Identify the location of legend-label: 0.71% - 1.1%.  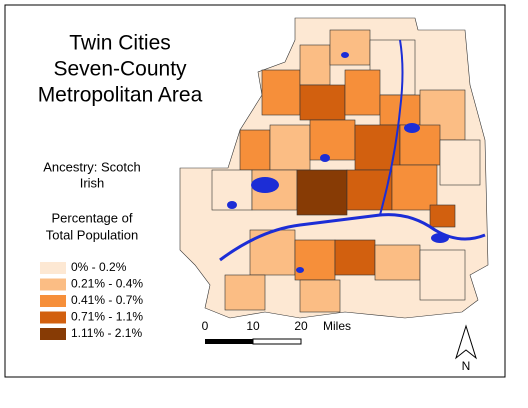
(107, 317).